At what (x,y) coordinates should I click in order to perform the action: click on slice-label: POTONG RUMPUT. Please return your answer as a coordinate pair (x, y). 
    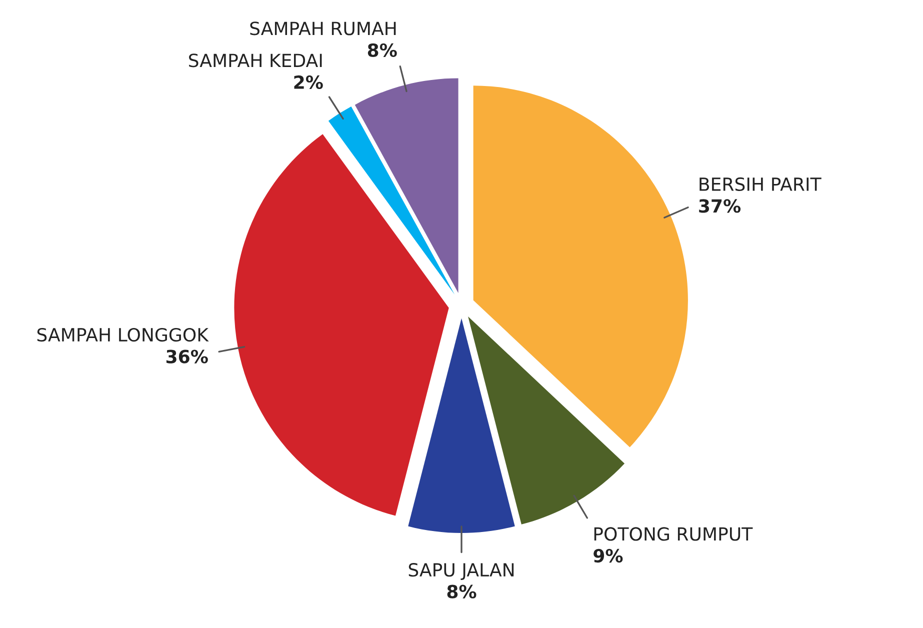
    Looking at the image, I should click on (673, 534).